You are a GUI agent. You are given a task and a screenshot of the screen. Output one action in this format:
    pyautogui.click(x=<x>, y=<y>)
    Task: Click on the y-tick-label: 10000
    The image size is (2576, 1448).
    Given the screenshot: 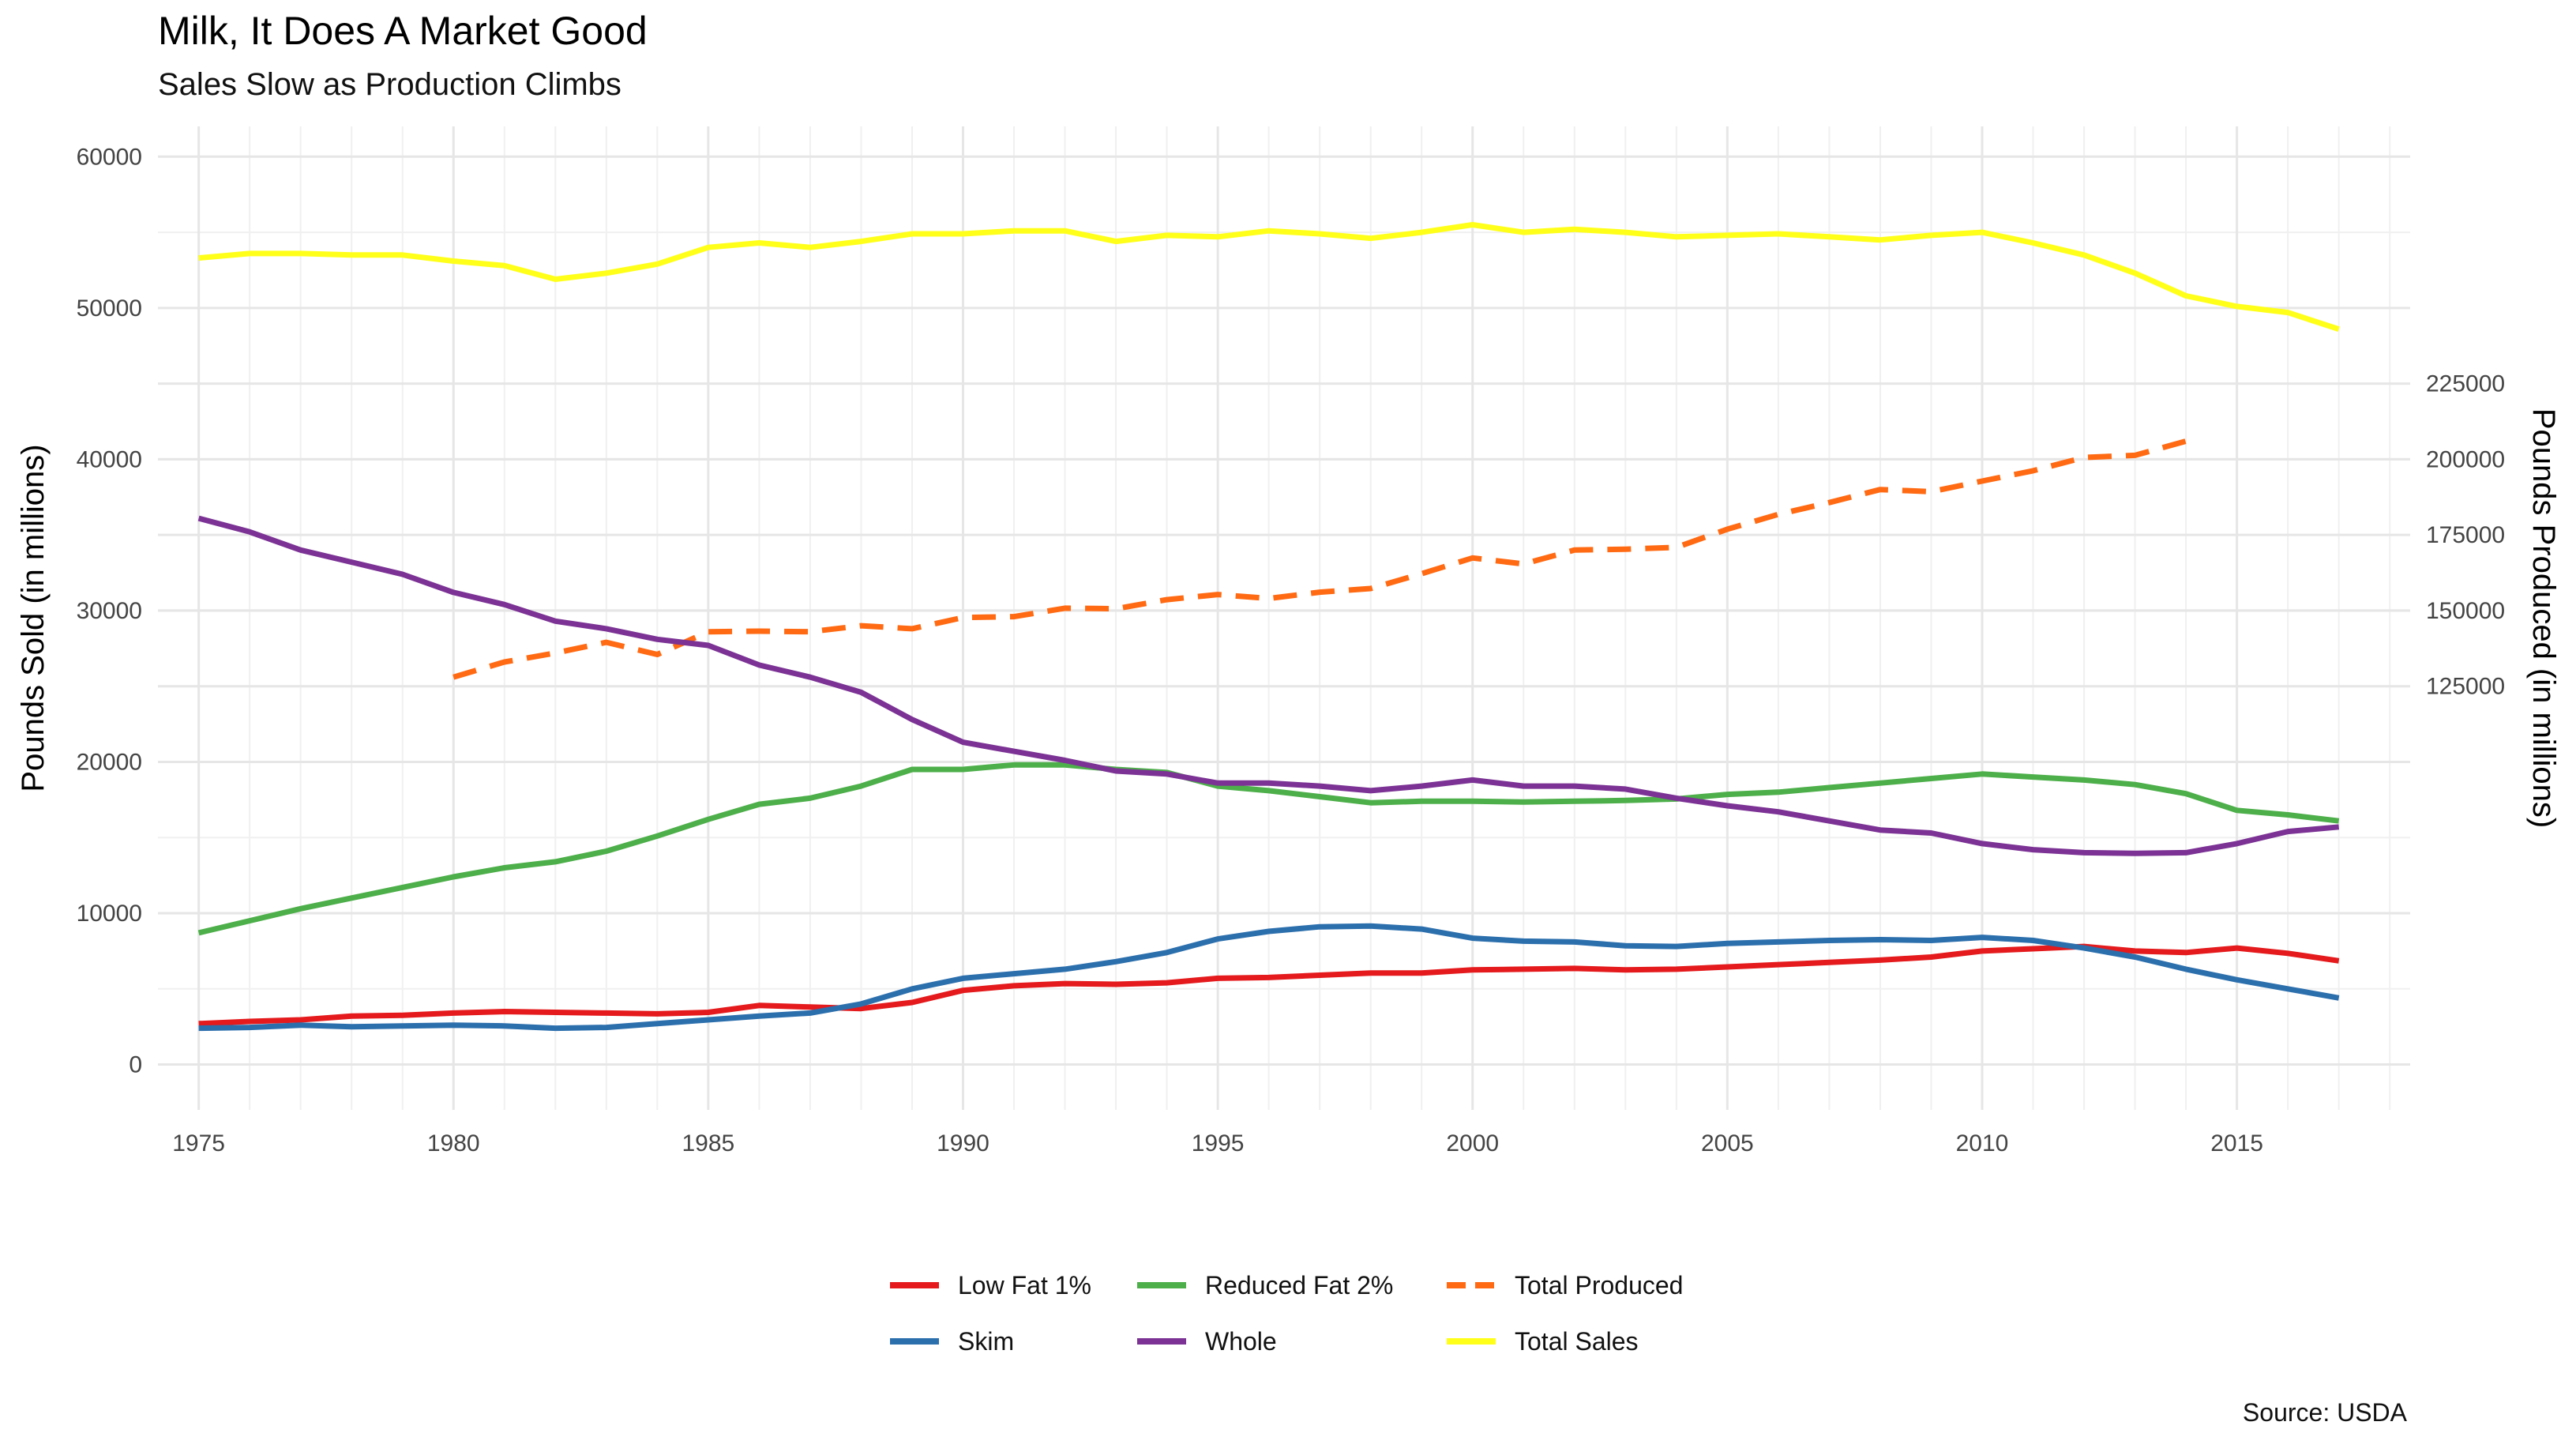 What is the action you would take?
    pyautogui.click(x=109, y=914)
    